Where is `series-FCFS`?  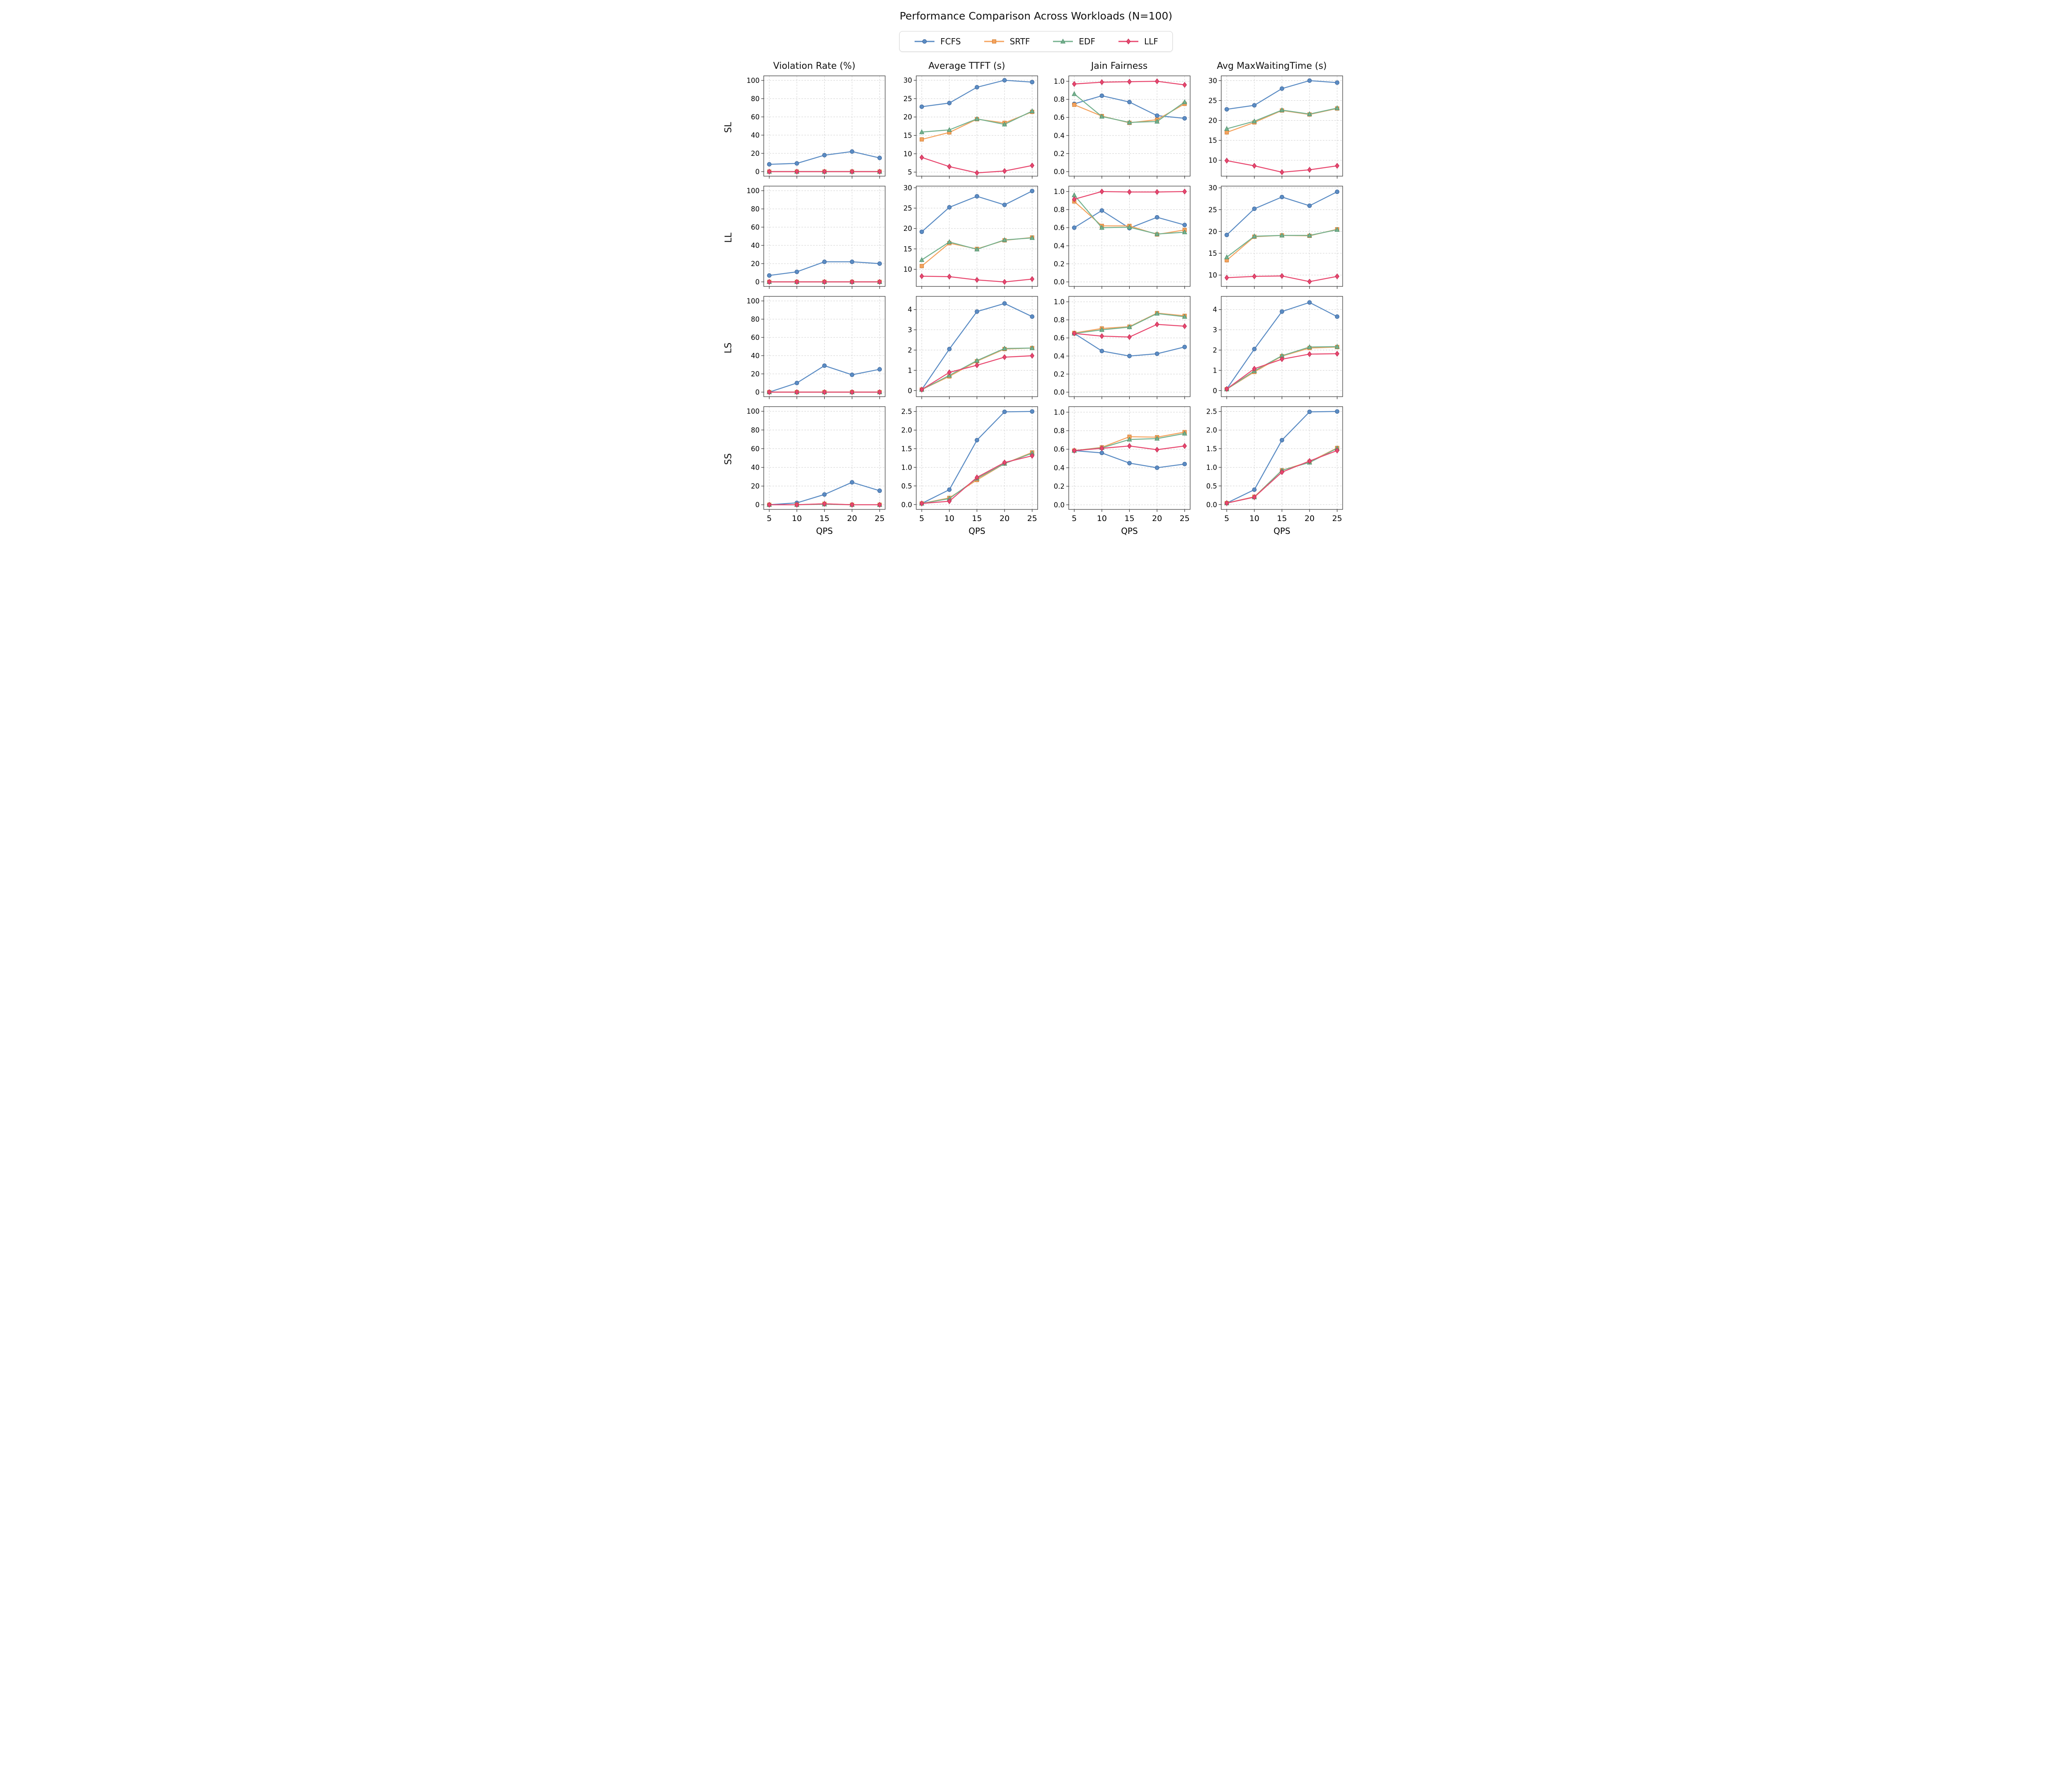 series-FCFS is located at coordinates (1282, 95).